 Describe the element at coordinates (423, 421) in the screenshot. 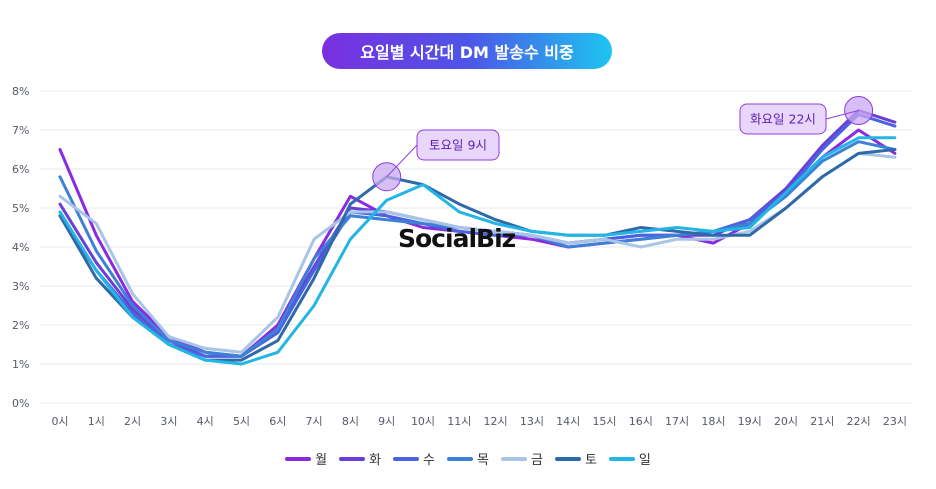

I see `x-tick-label: 10시` at that location.